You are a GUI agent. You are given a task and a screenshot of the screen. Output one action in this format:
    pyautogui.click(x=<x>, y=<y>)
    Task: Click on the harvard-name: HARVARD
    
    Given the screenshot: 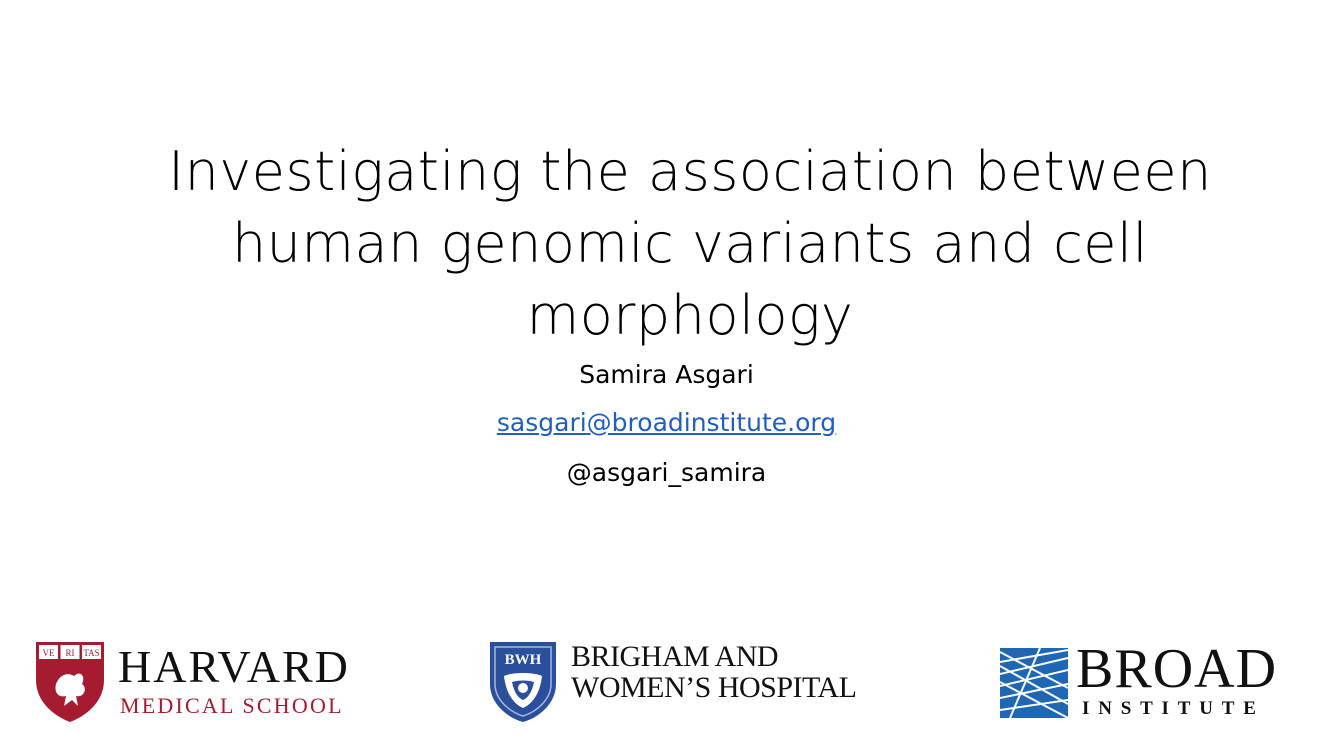 What is the action you would take?
    pyautogui.click(x=234, y=666)
    